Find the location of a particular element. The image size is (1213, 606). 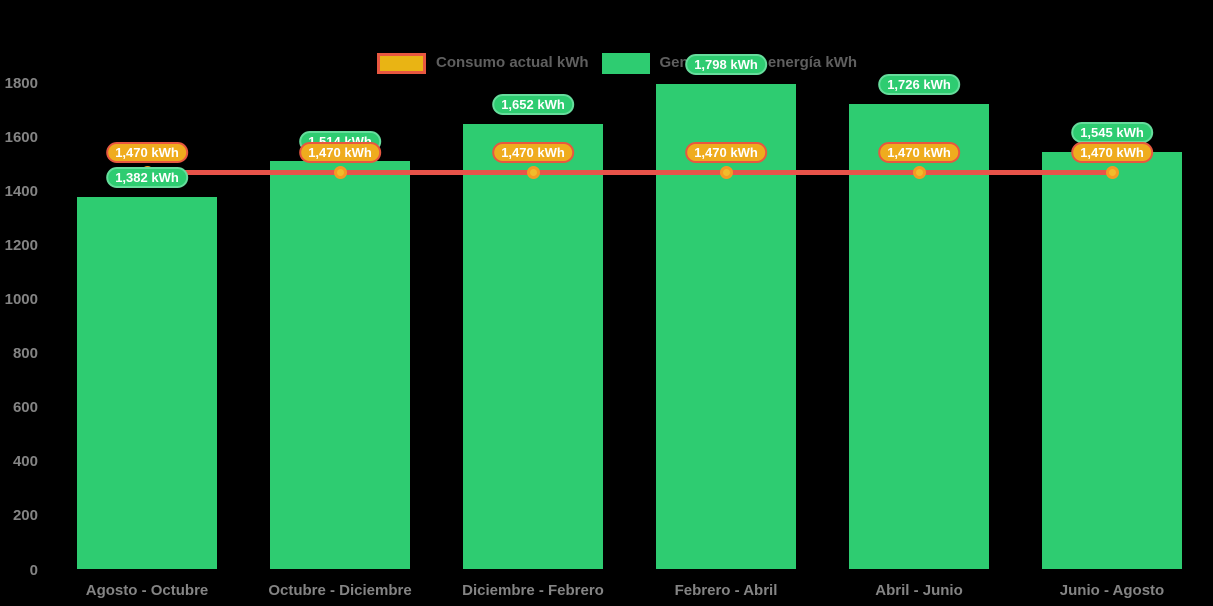

line-value-badge-3: 1,470 kWh is located at coordinates (726, 152).